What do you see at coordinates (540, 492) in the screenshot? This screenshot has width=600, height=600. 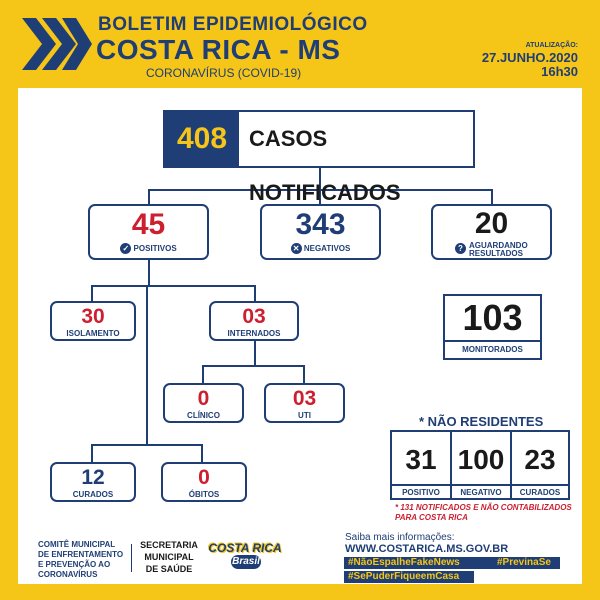 I see `nao-residentes-curados-label: CURADOS` at bounding box center [540, 492].